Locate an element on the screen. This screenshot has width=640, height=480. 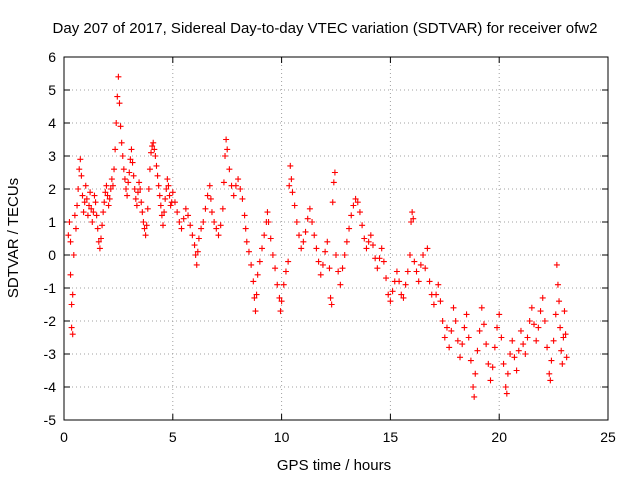
y-tick-label: 1 is located at coordinates (52, 222).